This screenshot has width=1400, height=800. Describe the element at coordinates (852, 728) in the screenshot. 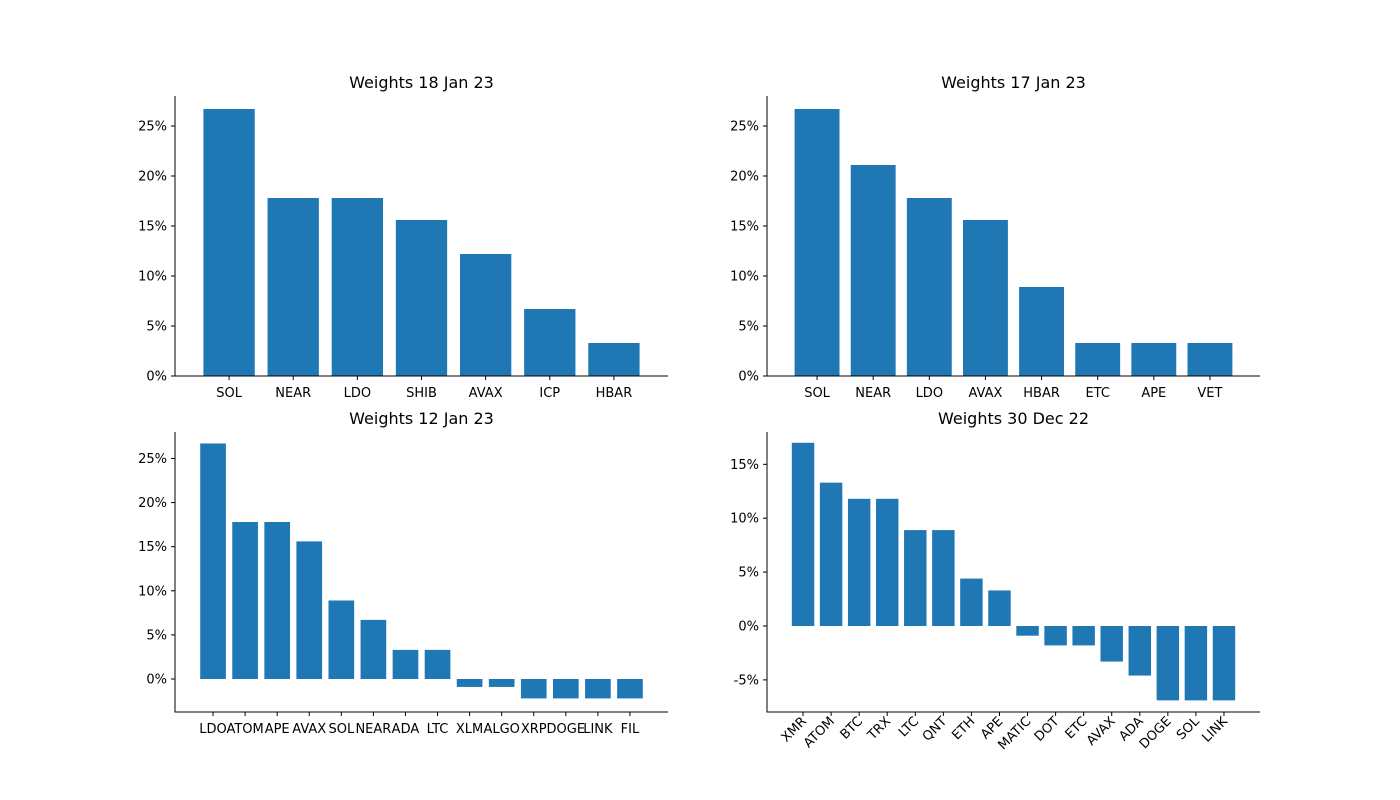

I see `x-tick-label: BTC` at that location.